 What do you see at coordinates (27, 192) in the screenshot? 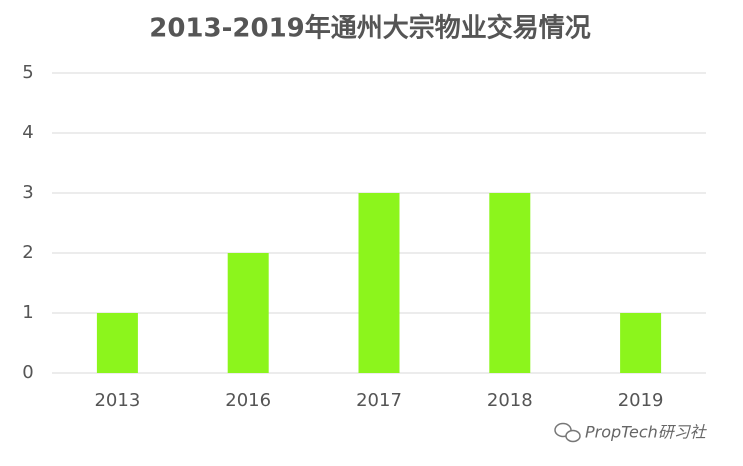
I see `y-tick-label: 3` at bounding box center [27, 192].